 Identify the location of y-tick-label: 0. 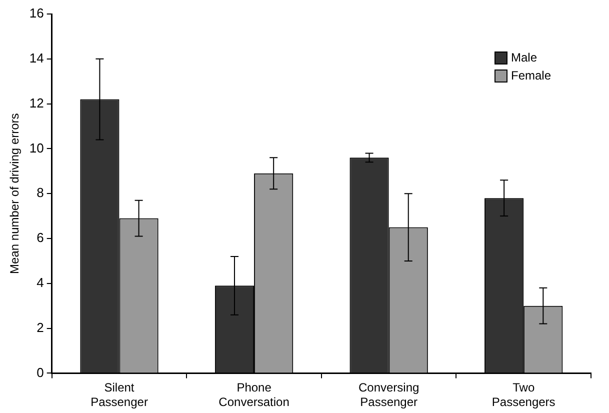
(40, 372).